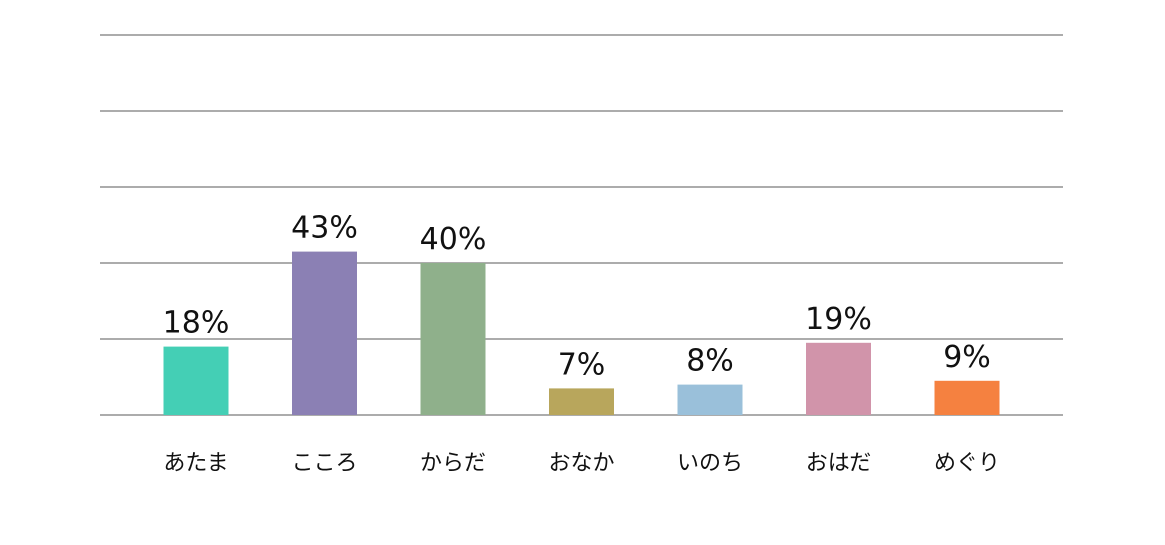 The height and width of the screenshot is (545, 1165). What do you see at coordinates (967, 357) in the screenshot?
I see `data-label: 9%` at bounding box center [967, 357].